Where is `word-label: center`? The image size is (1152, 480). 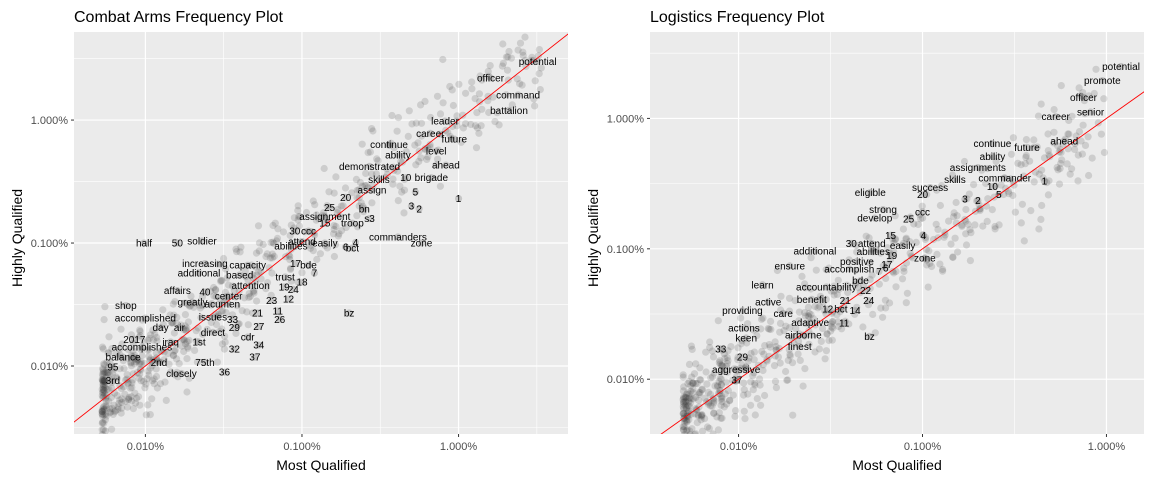
word-label: center is located at coordinates (229, 297).